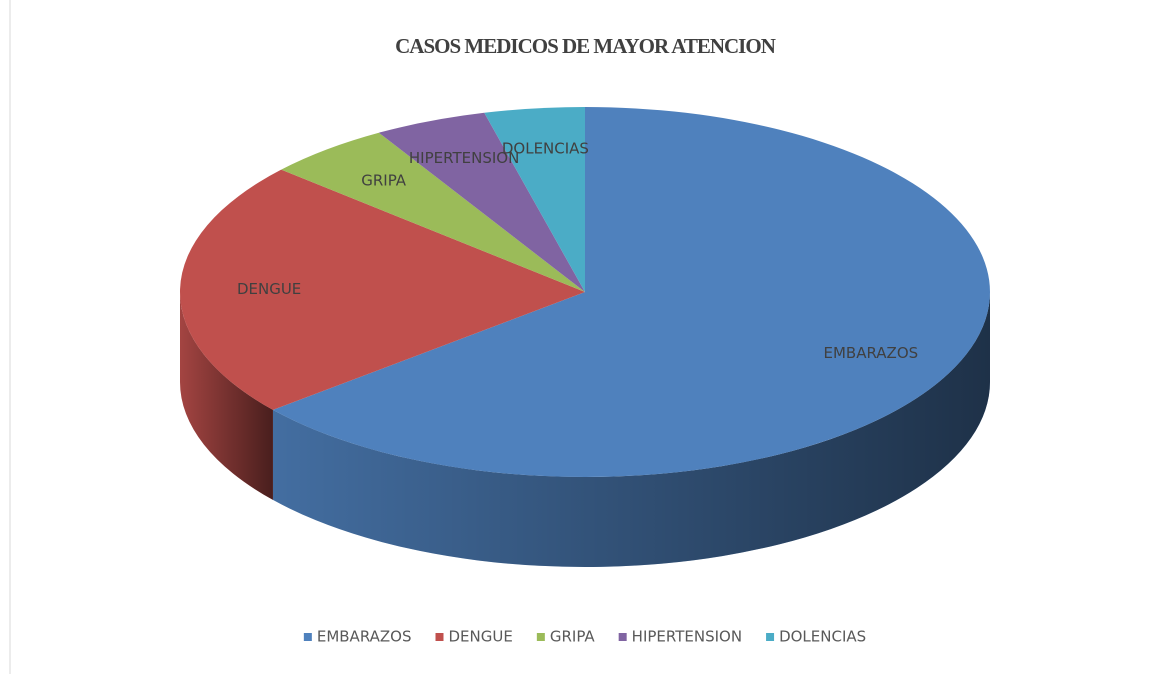 The image size is (1155, 678). I want to click on slice-side-shade, so click(226, 396).